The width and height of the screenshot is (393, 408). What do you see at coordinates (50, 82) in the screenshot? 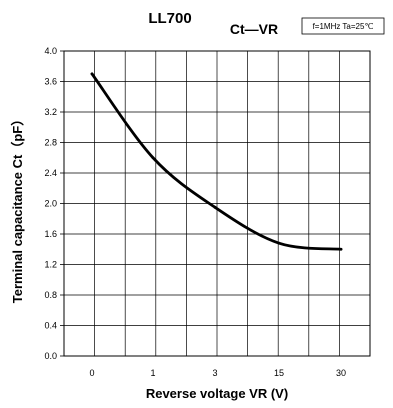
I see `y-tick-label: 3.6` at bounding box center [50, 82].